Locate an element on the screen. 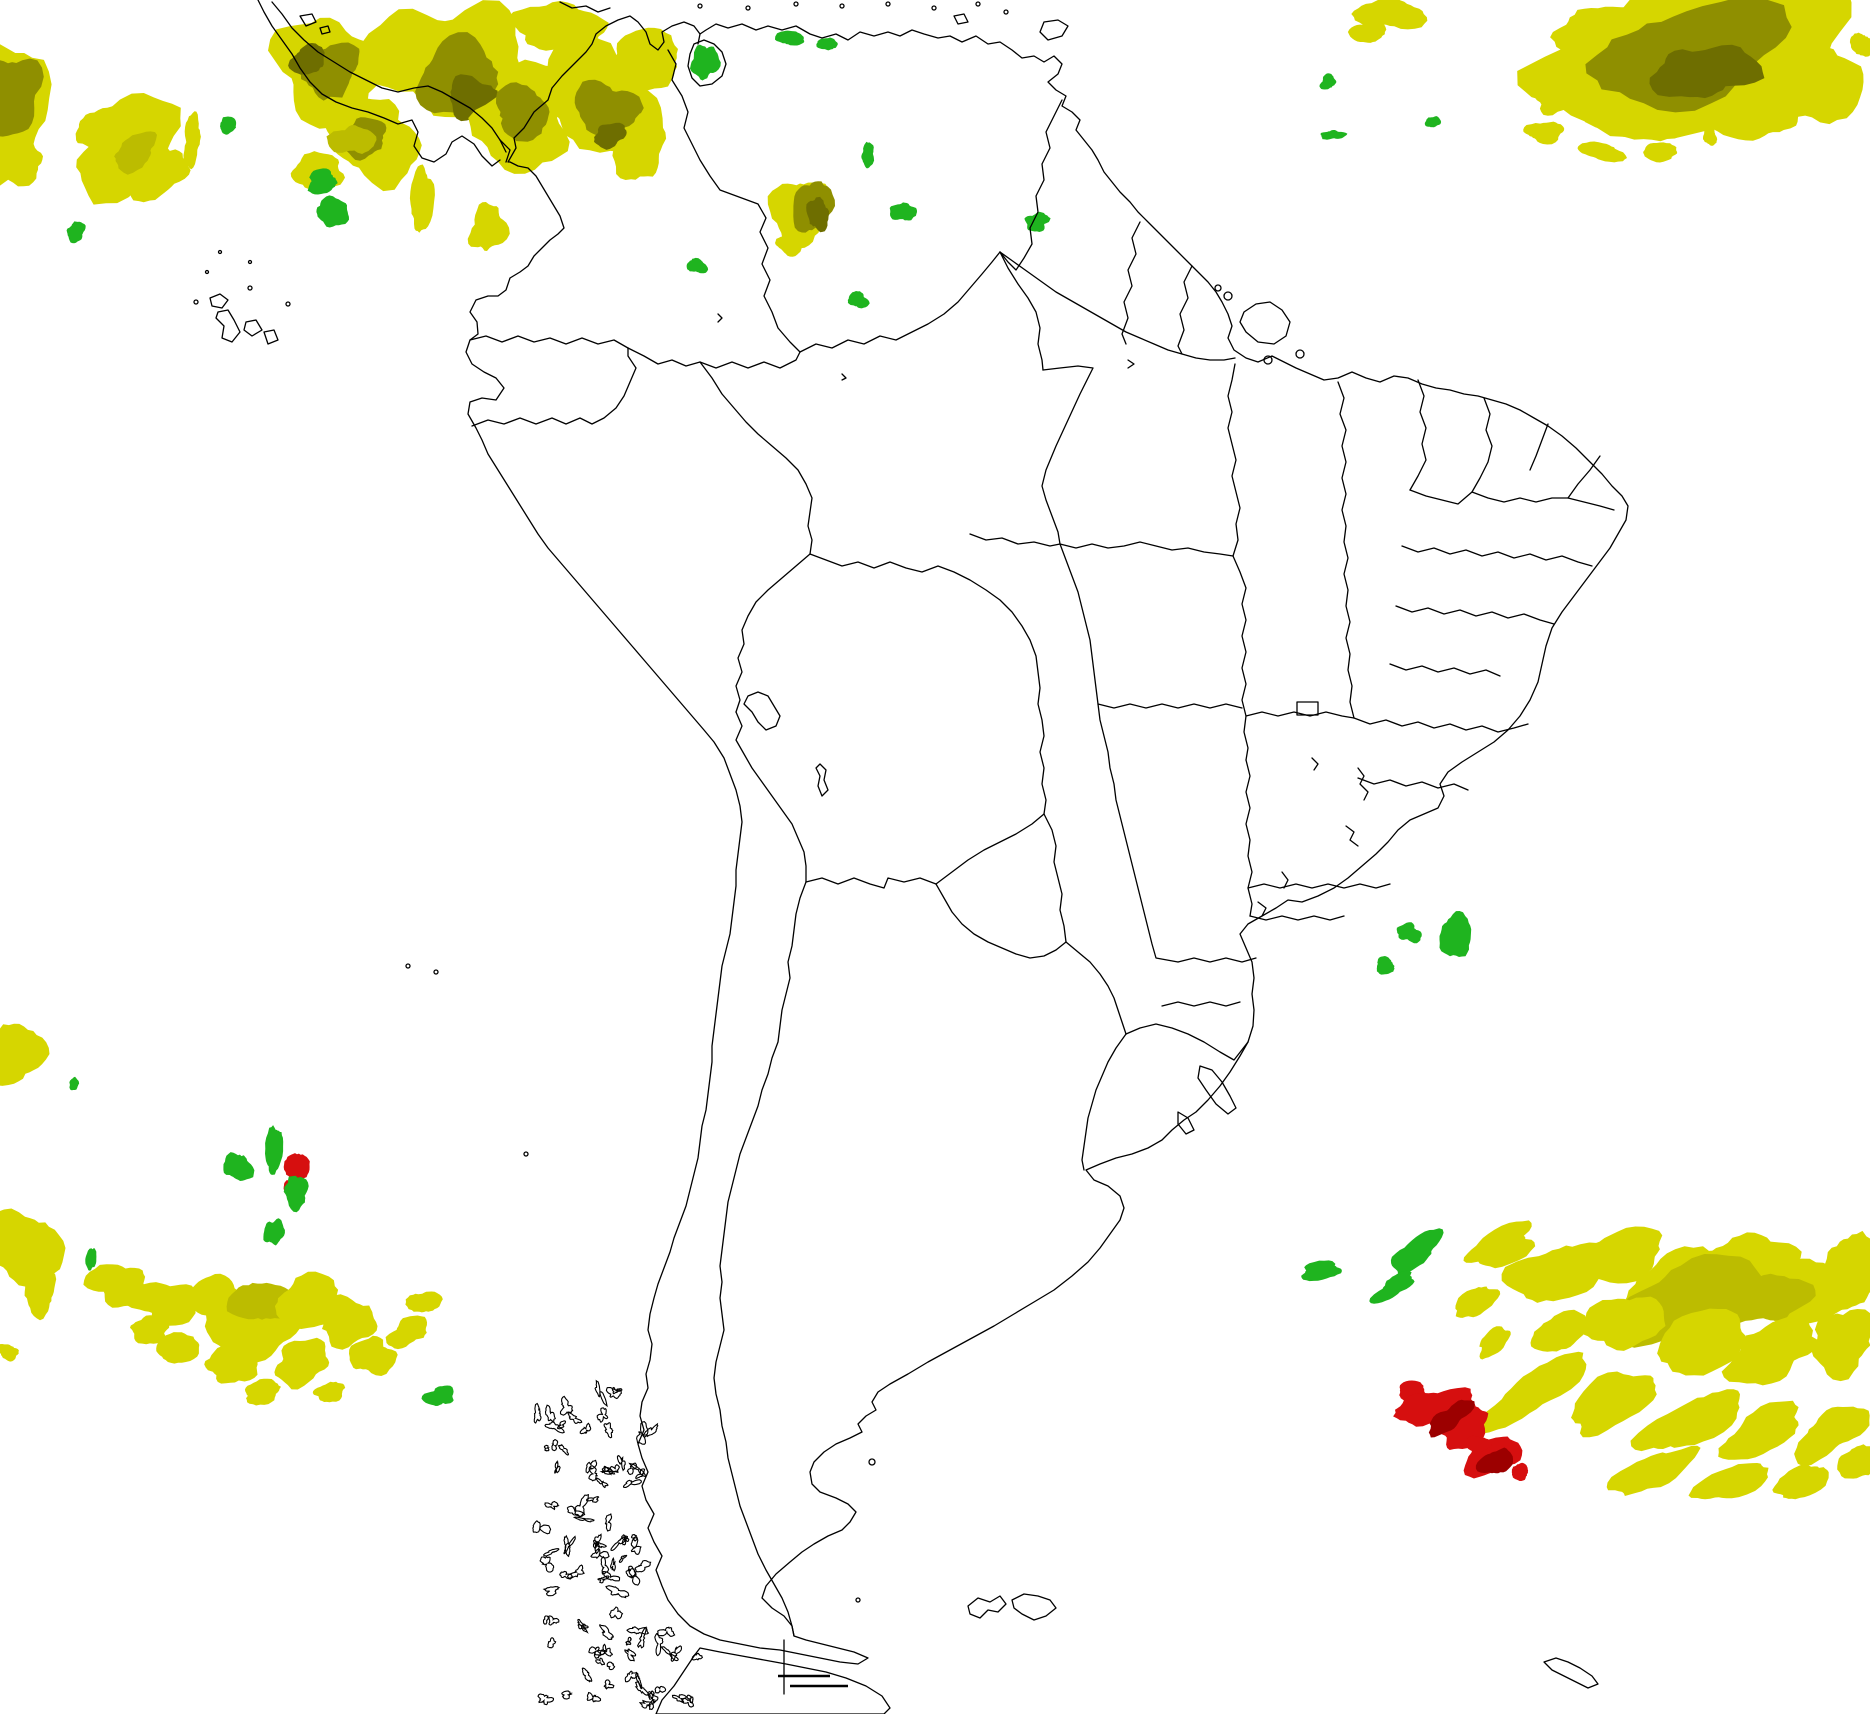 This screenshot has width=1870, height=1714. fjord-islands-layer is located at coordinates (618, 1544).